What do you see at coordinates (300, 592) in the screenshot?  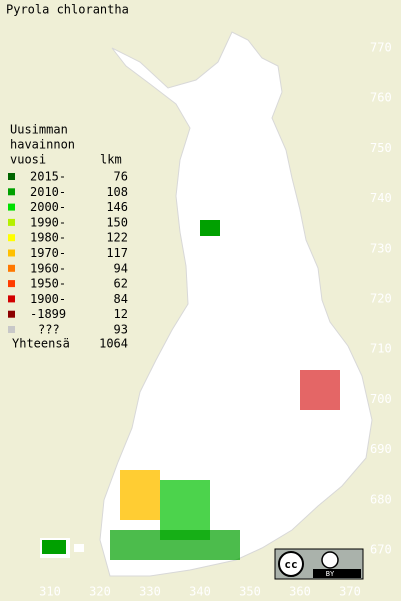 I see `x-tick-label: 360` at bounding box center [300, 592].